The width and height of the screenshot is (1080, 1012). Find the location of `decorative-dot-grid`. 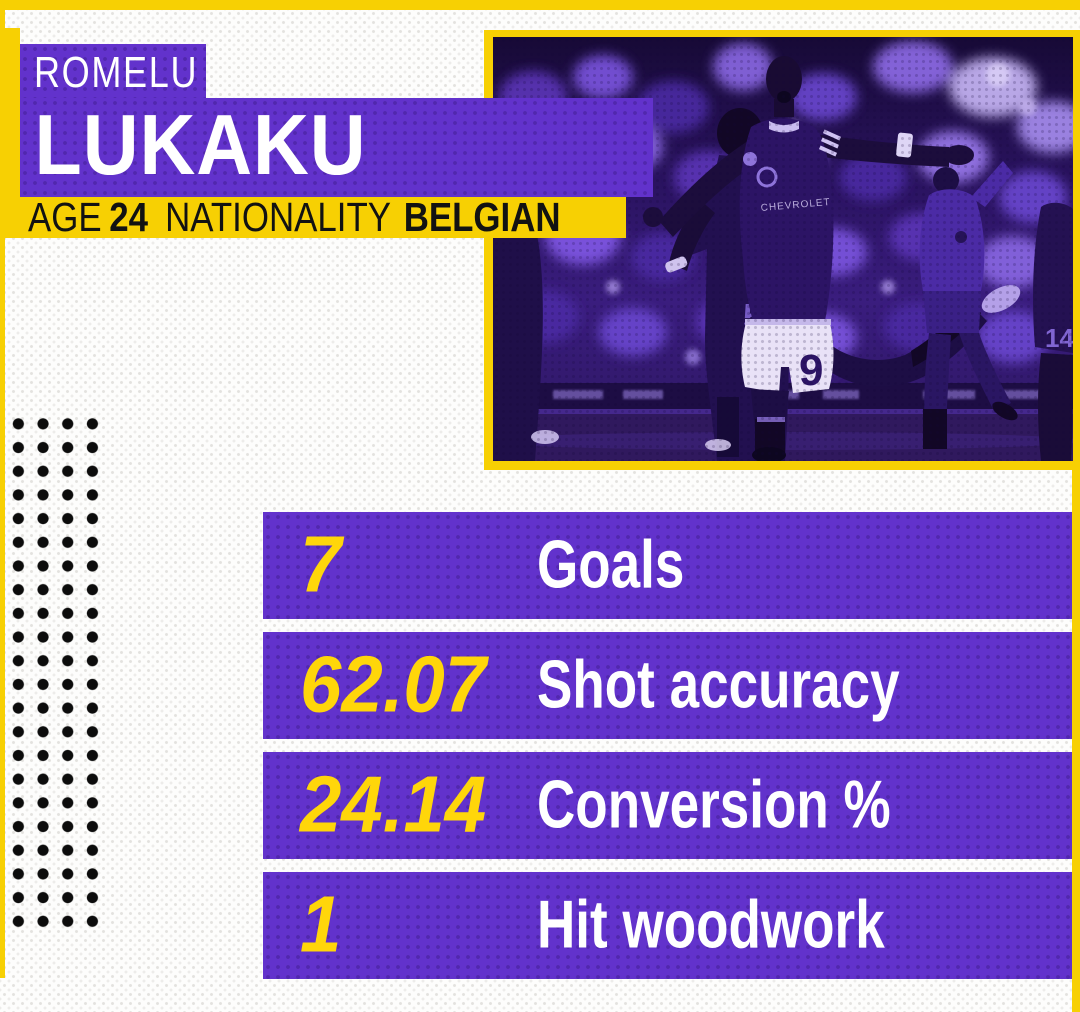

decorative-dot-grid is located at coordinates (56, 673).